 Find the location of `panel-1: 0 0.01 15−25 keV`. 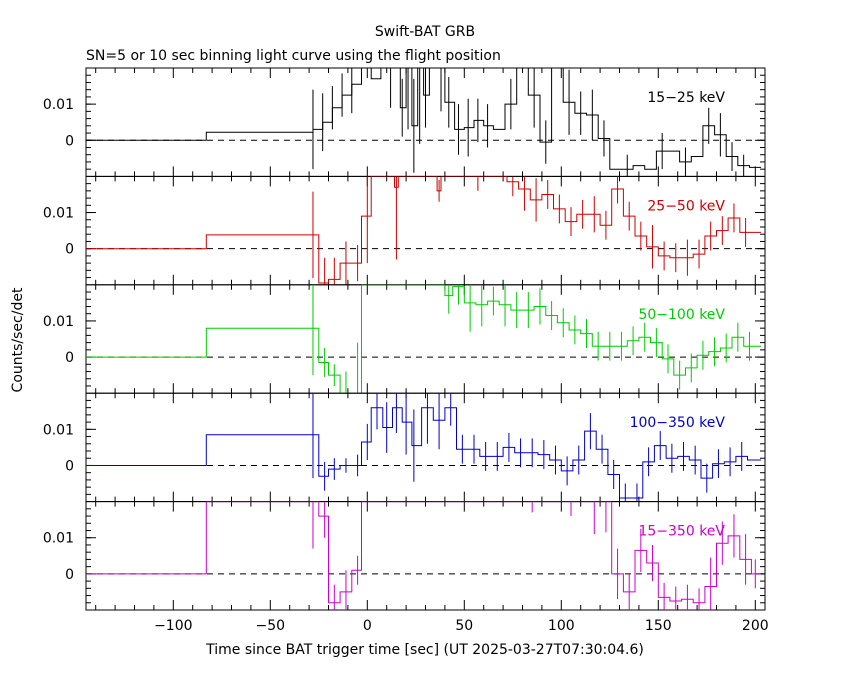

panel-1: 0 0.01 15−25 keV is located at coordinates (404, 122).